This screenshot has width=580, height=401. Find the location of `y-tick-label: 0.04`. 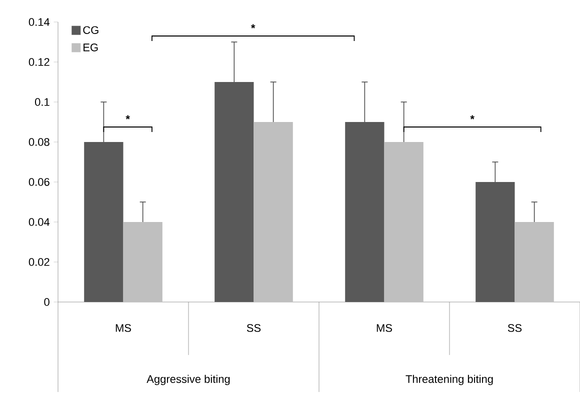

y-tick-label: 0.04 is located at coordinates (39, 222).